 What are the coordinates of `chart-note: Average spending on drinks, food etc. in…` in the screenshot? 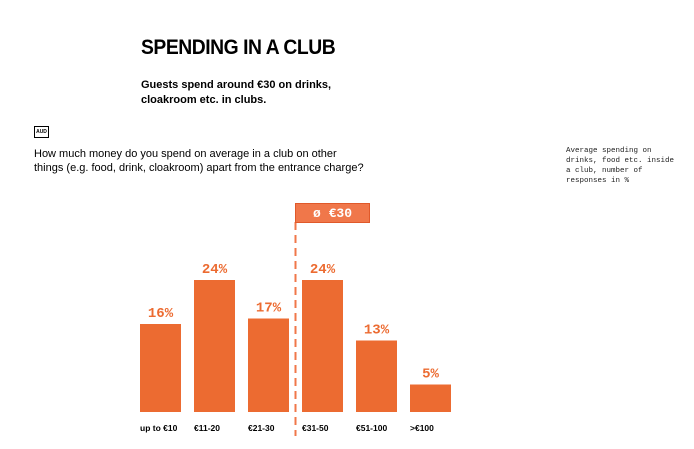 It's located at (620, 166).